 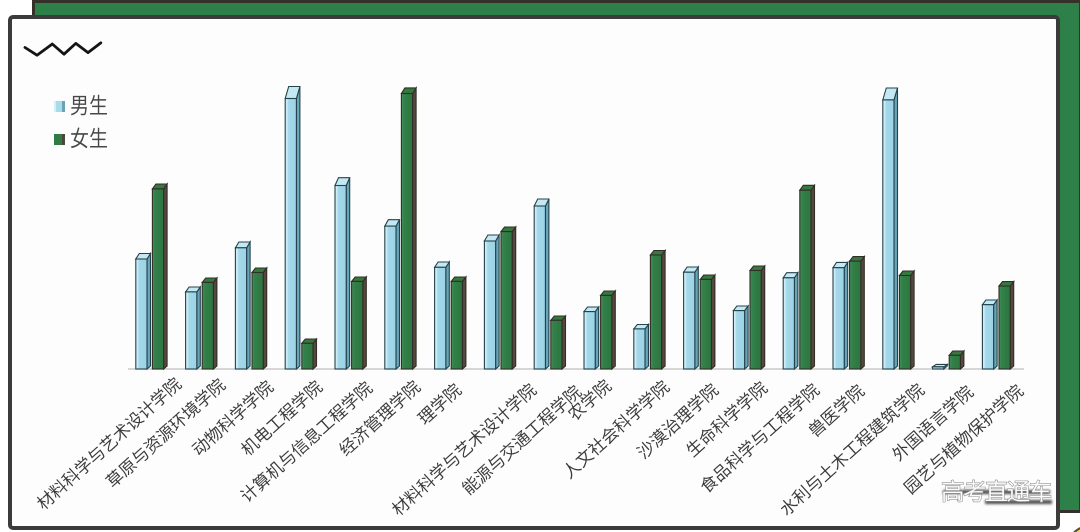 What do you see at coordinates (438, 403) in the screenshot?
I see `svg-text: 理学院` at bounding box center [438, 403].